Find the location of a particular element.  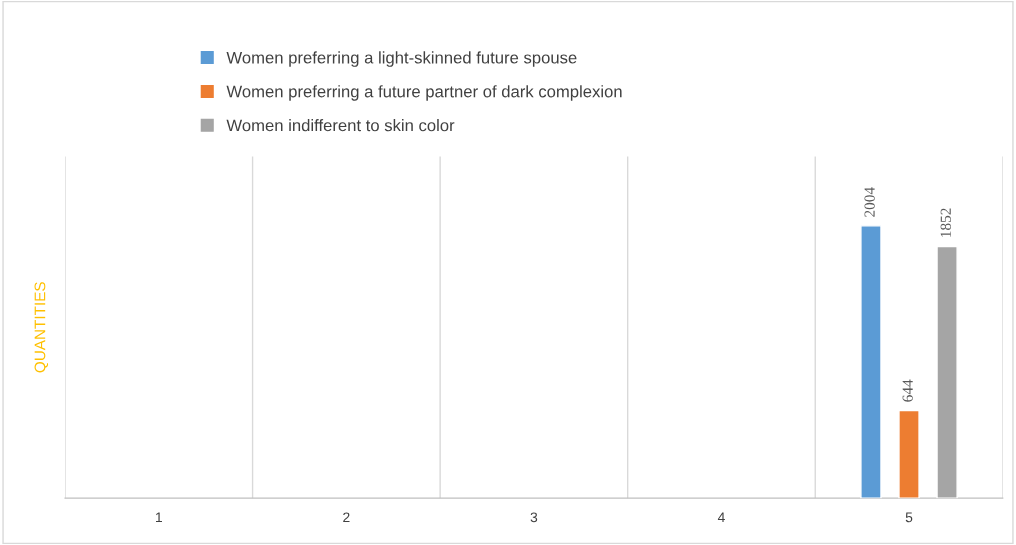

x-tick-label: 2 is located at coordinates (346, 517).